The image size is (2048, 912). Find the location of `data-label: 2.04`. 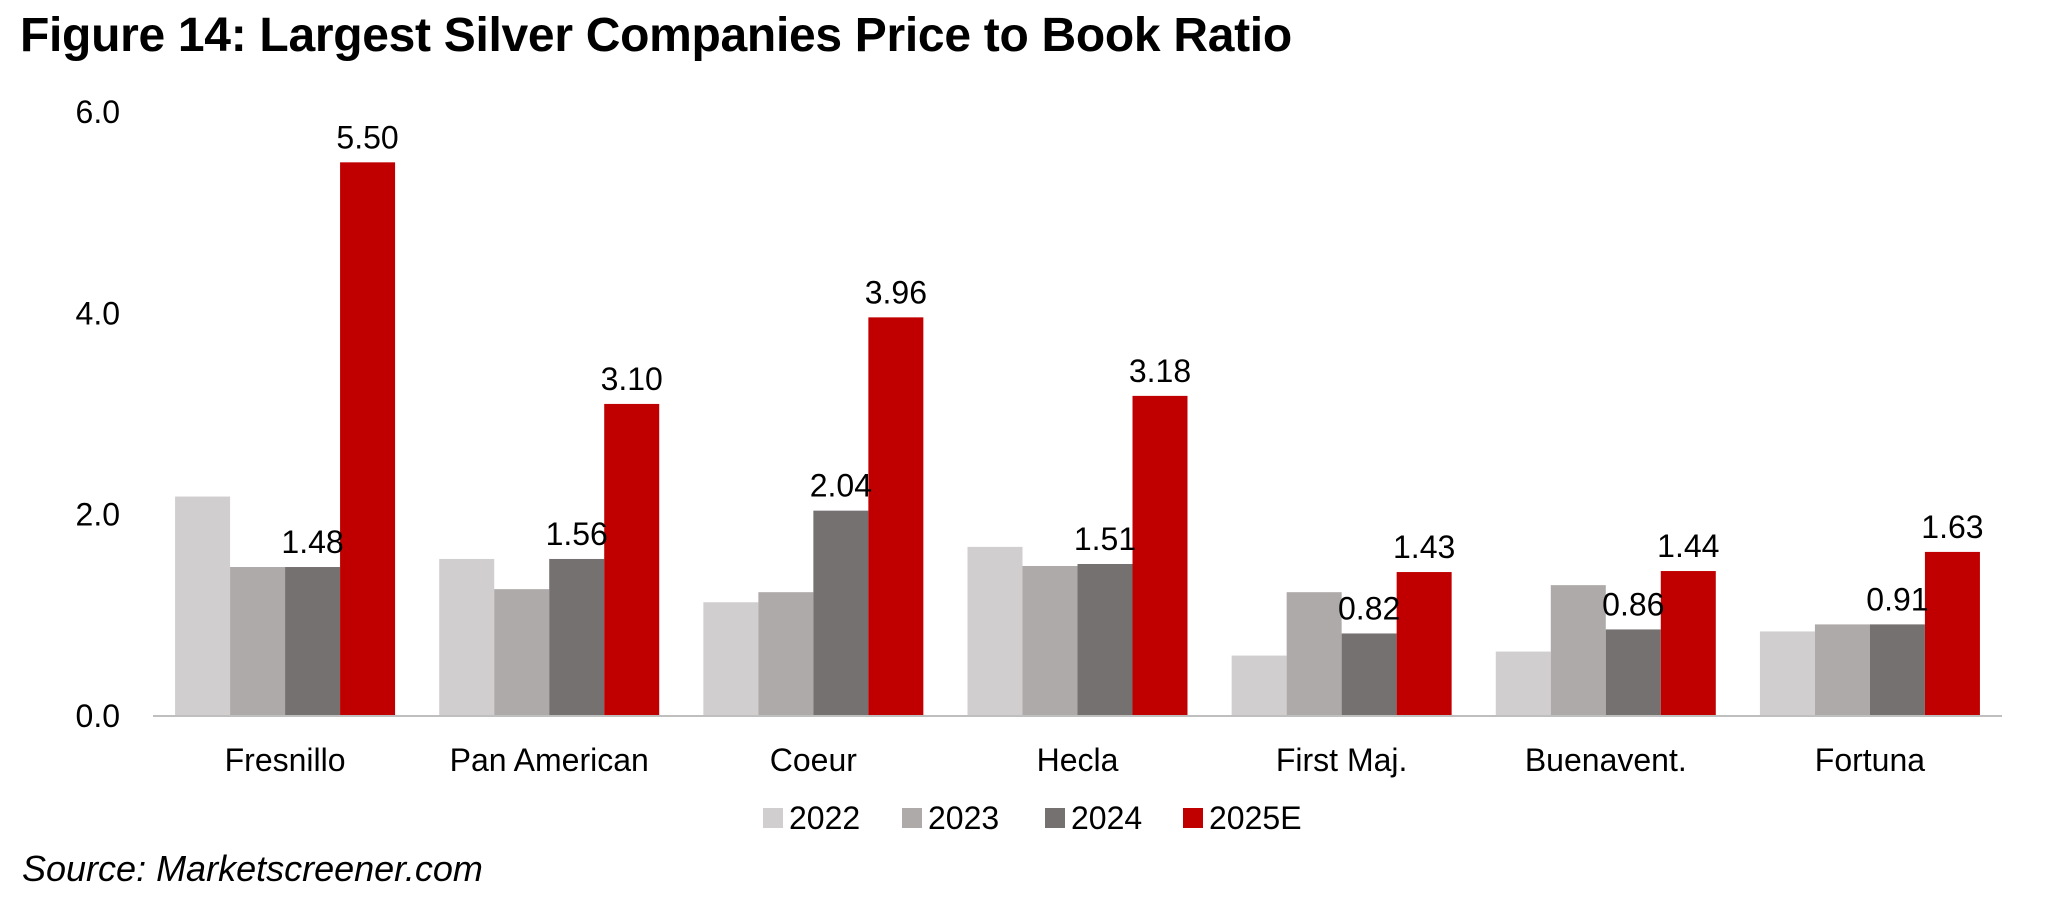

data-label: 2.04 is located at coordinates (841, 486).